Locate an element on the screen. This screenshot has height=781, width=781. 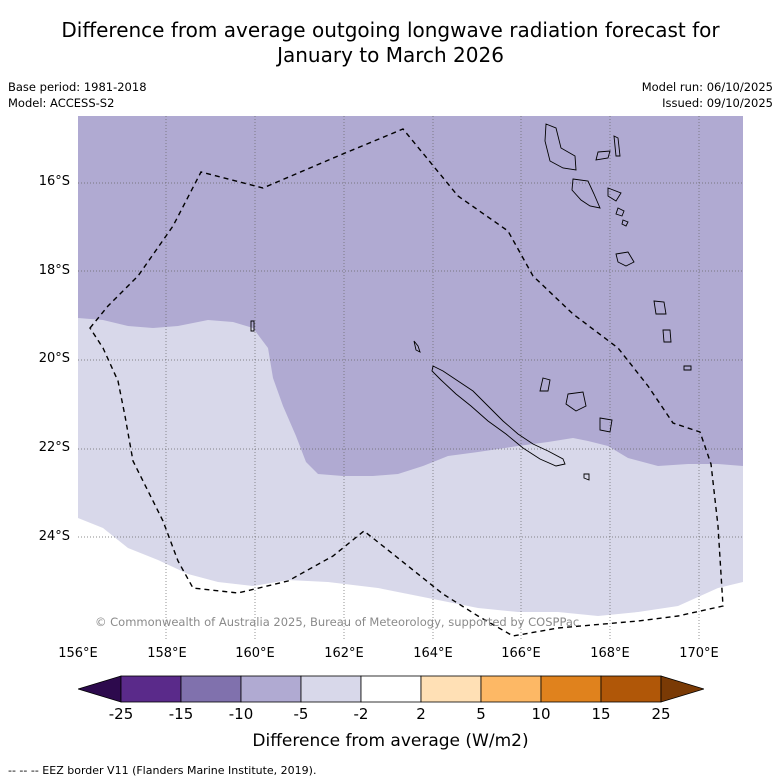
colorbar-tick-3: -10 is located at coordinates (241, 714).